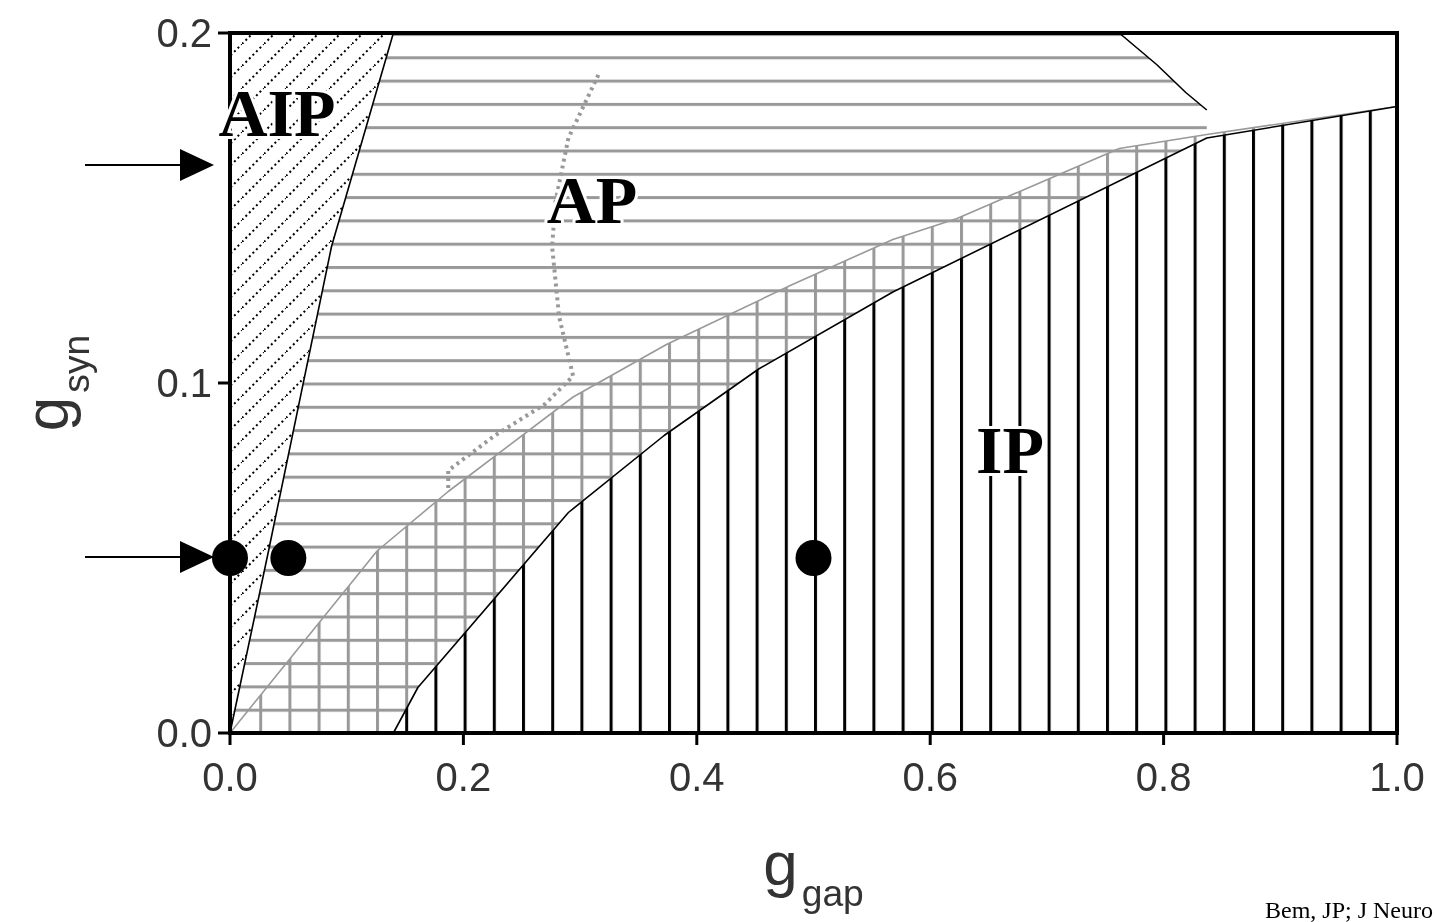  What do you see at coordinates (592, 200) in the screenshot?
I see `annotation: AP` at bounding box center [592, 200].